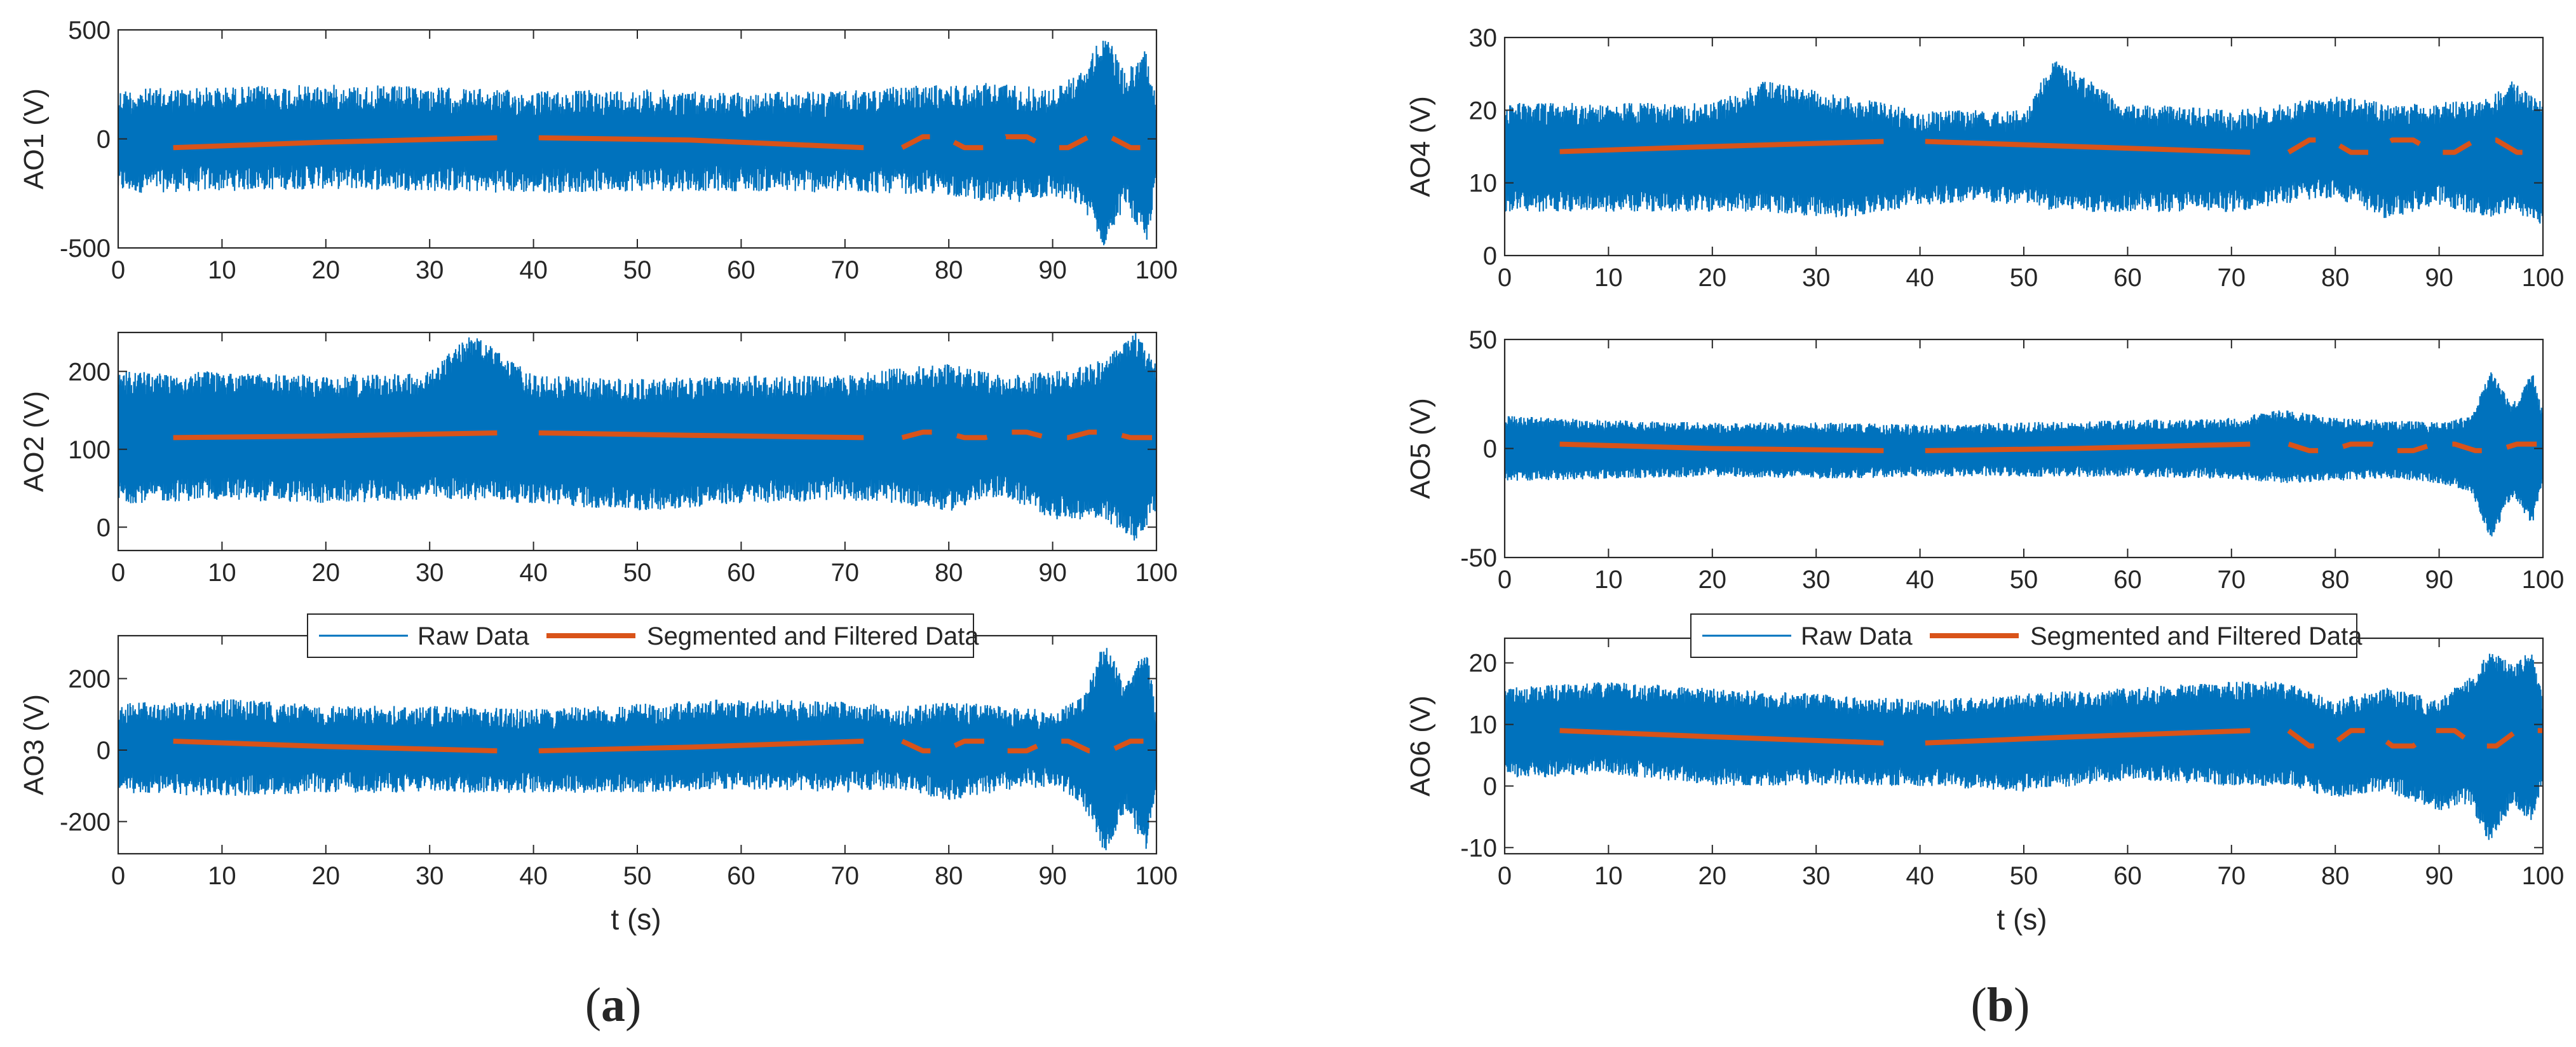 This screenshot has width=2576, height=1047. Describe the element at coordinates (34, 138) in the screenshot. I see `y-axis-label: AO1 (V)` at that location.